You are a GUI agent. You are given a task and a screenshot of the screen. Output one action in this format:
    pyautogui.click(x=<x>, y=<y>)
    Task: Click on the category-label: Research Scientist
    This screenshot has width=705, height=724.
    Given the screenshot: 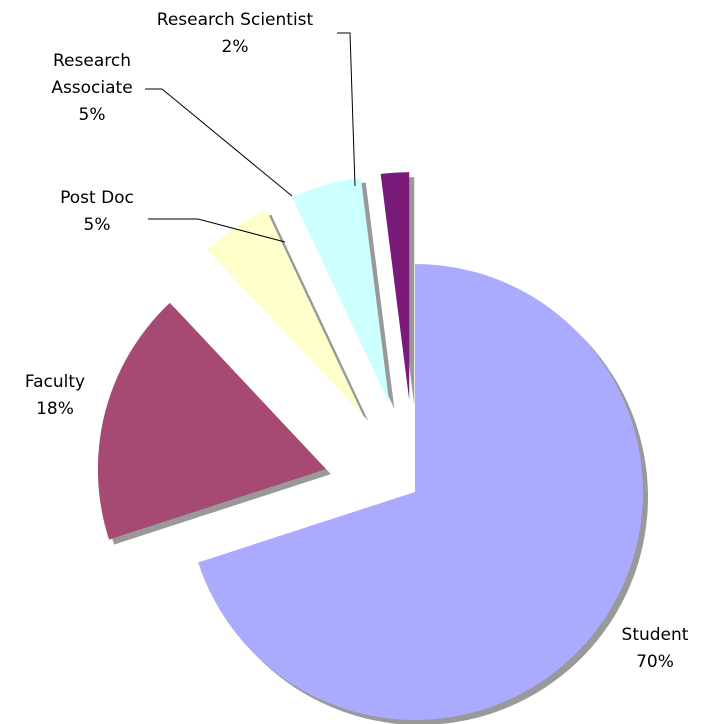 What is the action you would take?
    pyautogui.click(x=235, y=20)
    